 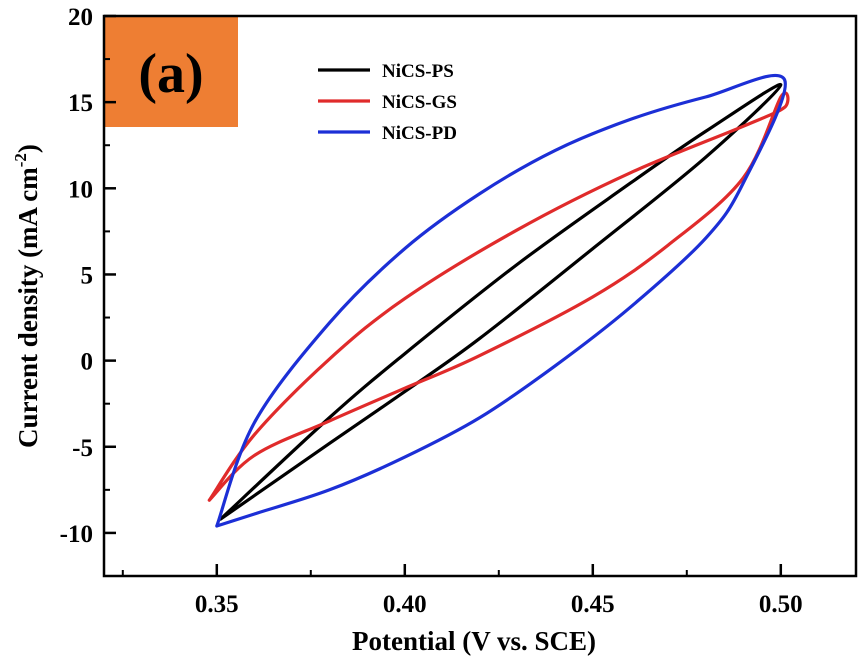 I want to click on x-axis-title: Potential (V vs. SCE), so click(x=474, y=641).